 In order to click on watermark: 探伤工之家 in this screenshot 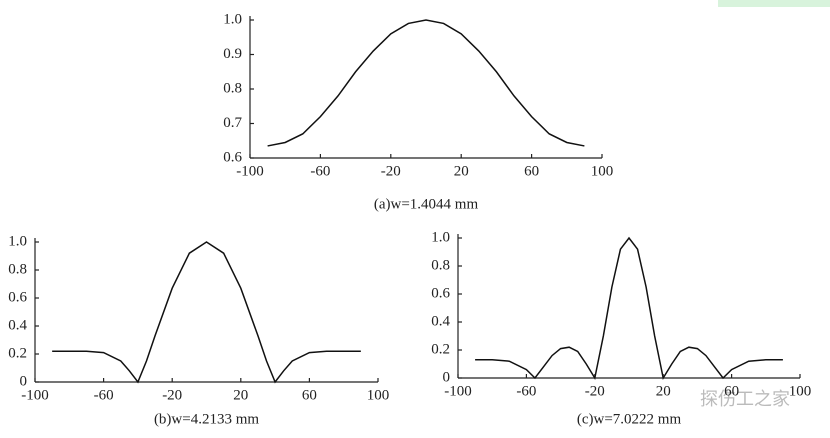, I will do `click(745, 399)`.